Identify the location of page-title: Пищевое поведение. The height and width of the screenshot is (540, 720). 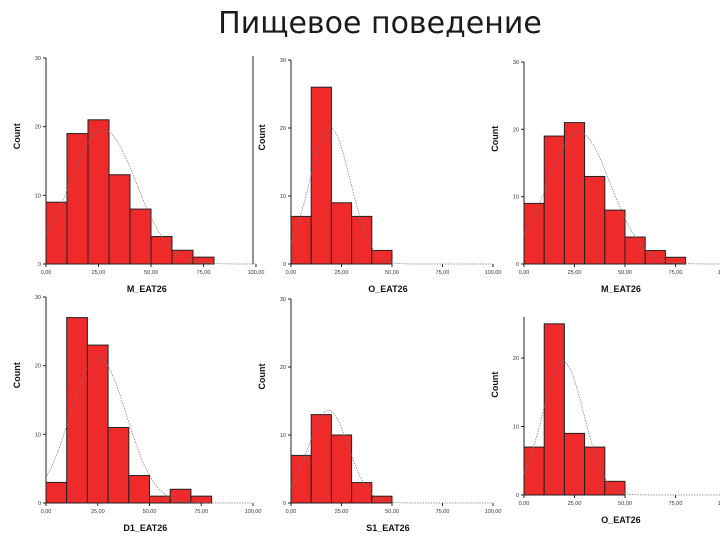
(380, 23).